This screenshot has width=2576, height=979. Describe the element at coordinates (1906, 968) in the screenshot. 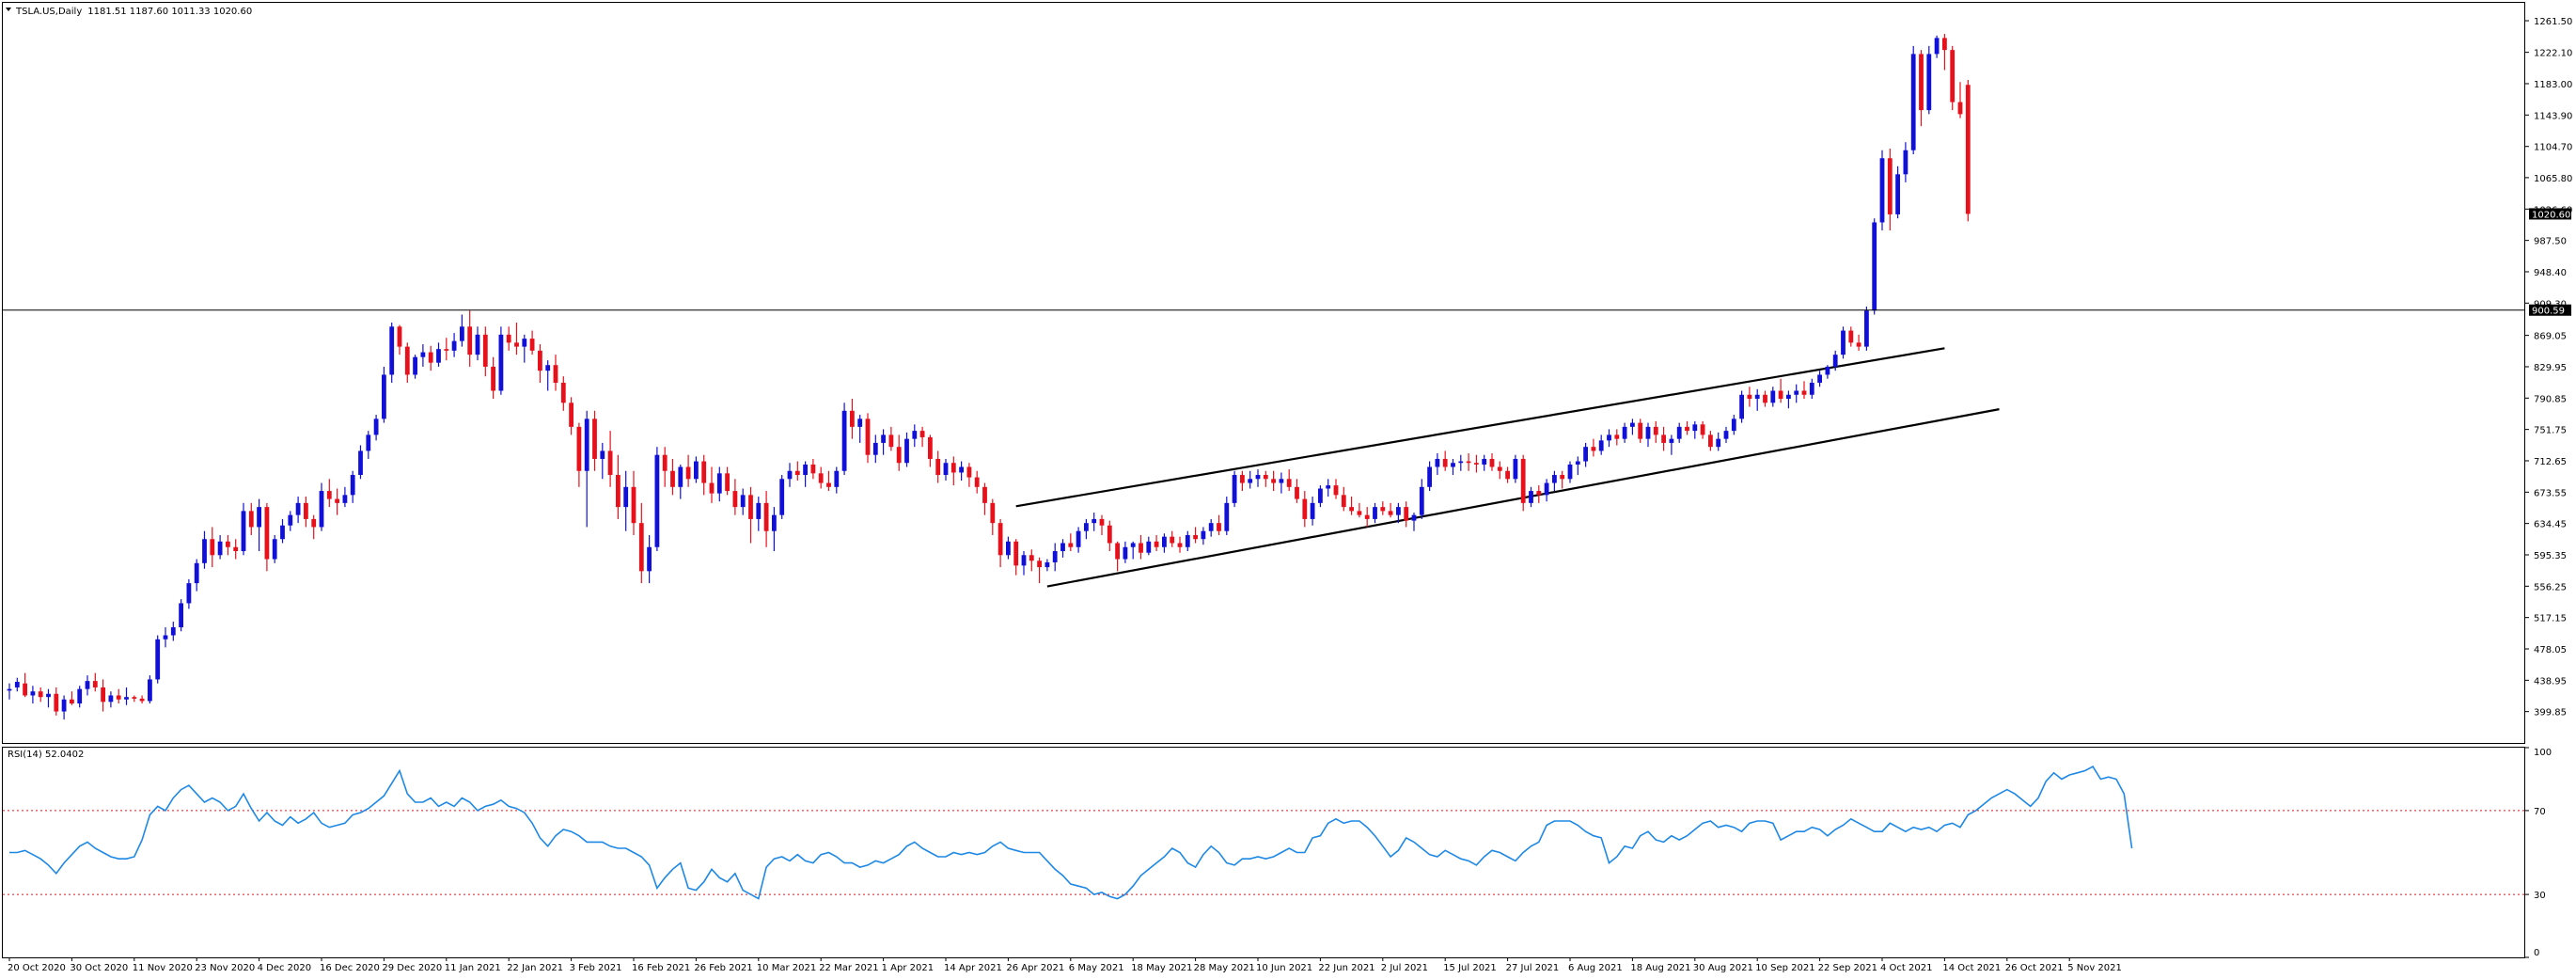

I see `time-tick-label: 4 Oct 2021` at that location.